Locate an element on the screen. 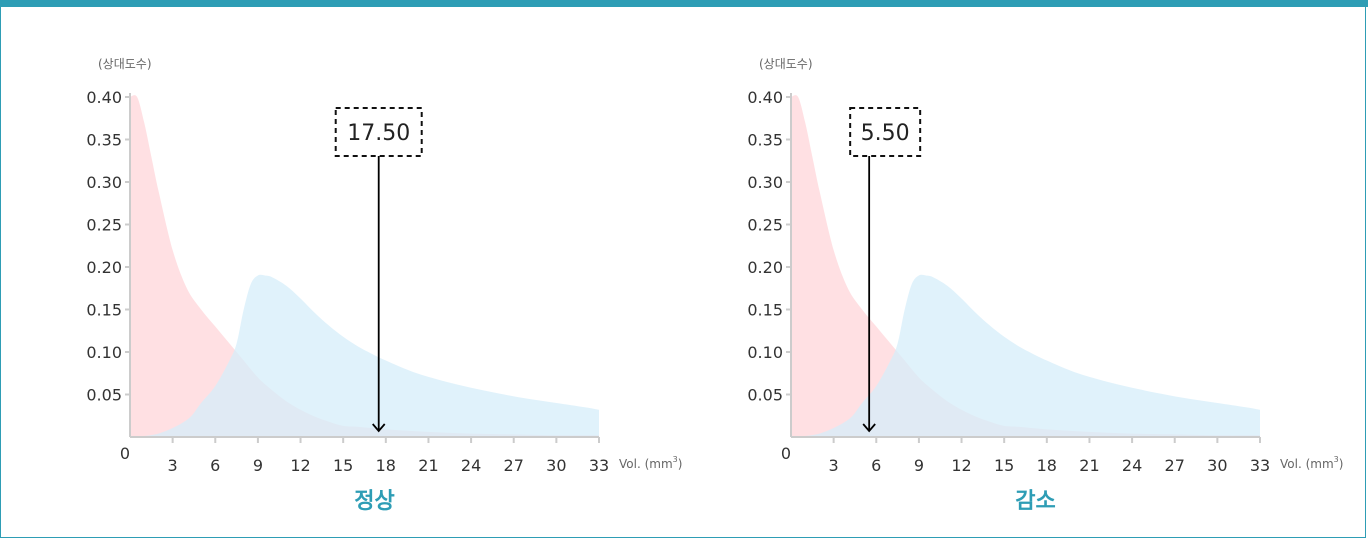  panel-label: 감소 is located at coordinates (1035, 501).